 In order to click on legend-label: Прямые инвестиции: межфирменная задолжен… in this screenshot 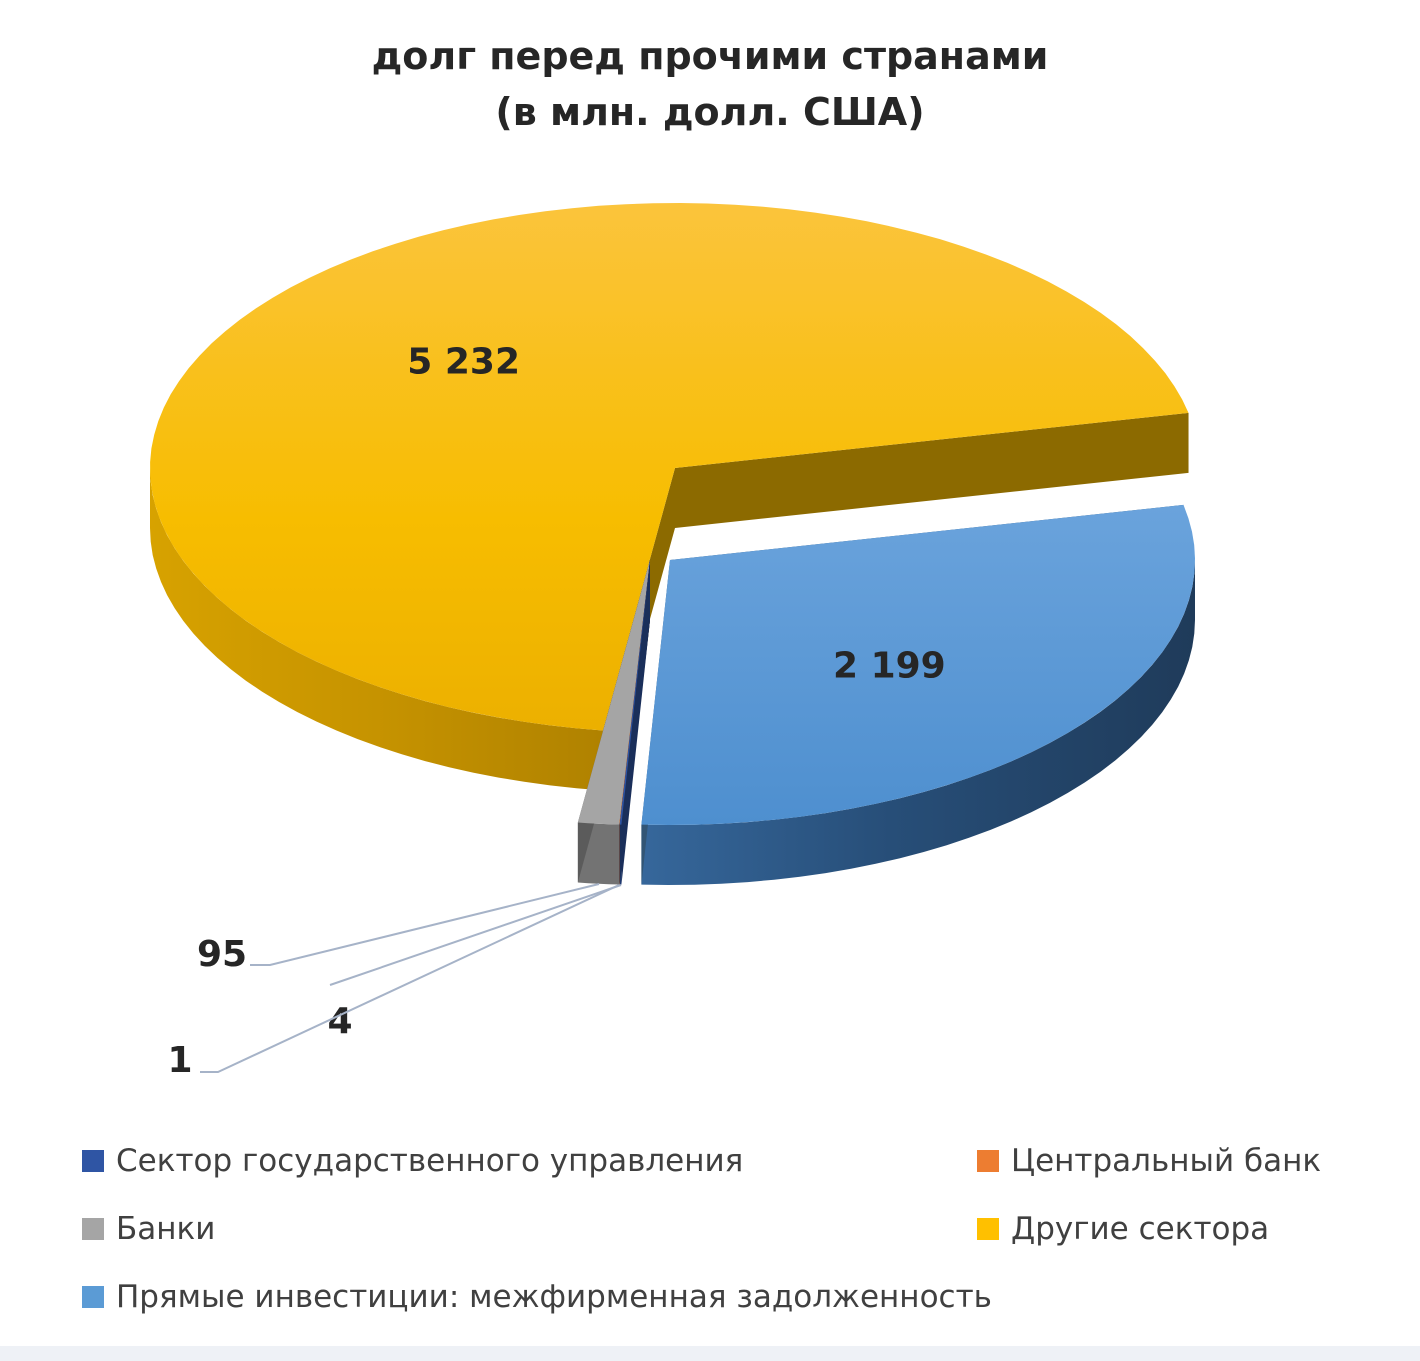, I will do `click(554, 1297)`.